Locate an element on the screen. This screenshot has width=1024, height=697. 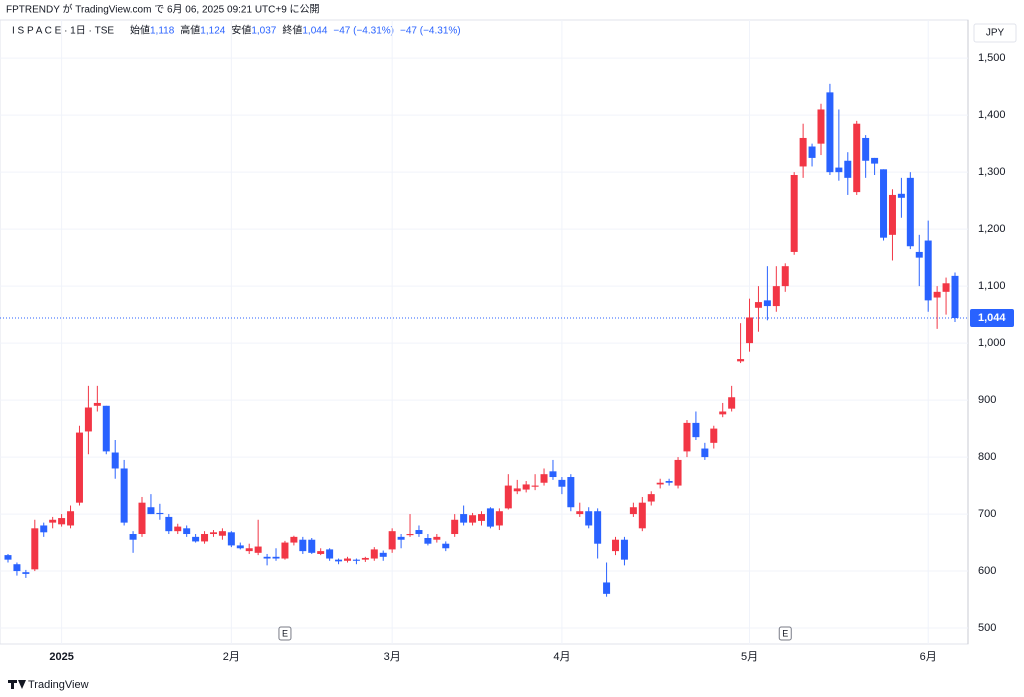
y-tick-label: 1,000 is located at coordinates (992, 343).